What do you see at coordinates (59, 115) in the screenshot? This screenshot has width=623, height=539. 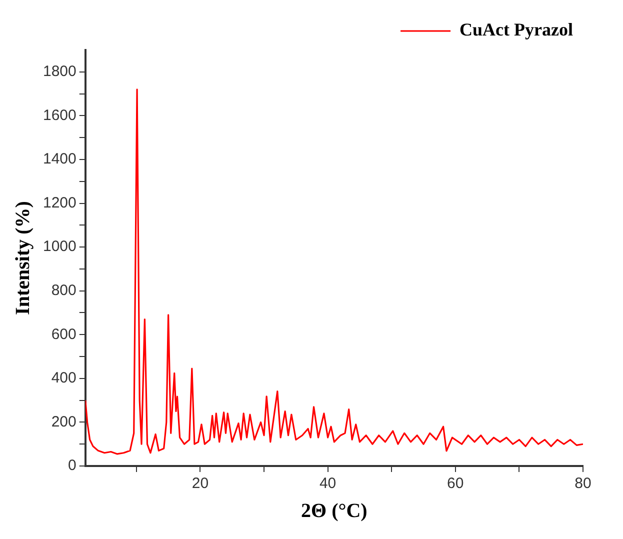 I see `y-tick-label: 1600` at bounding box center [59, 115].